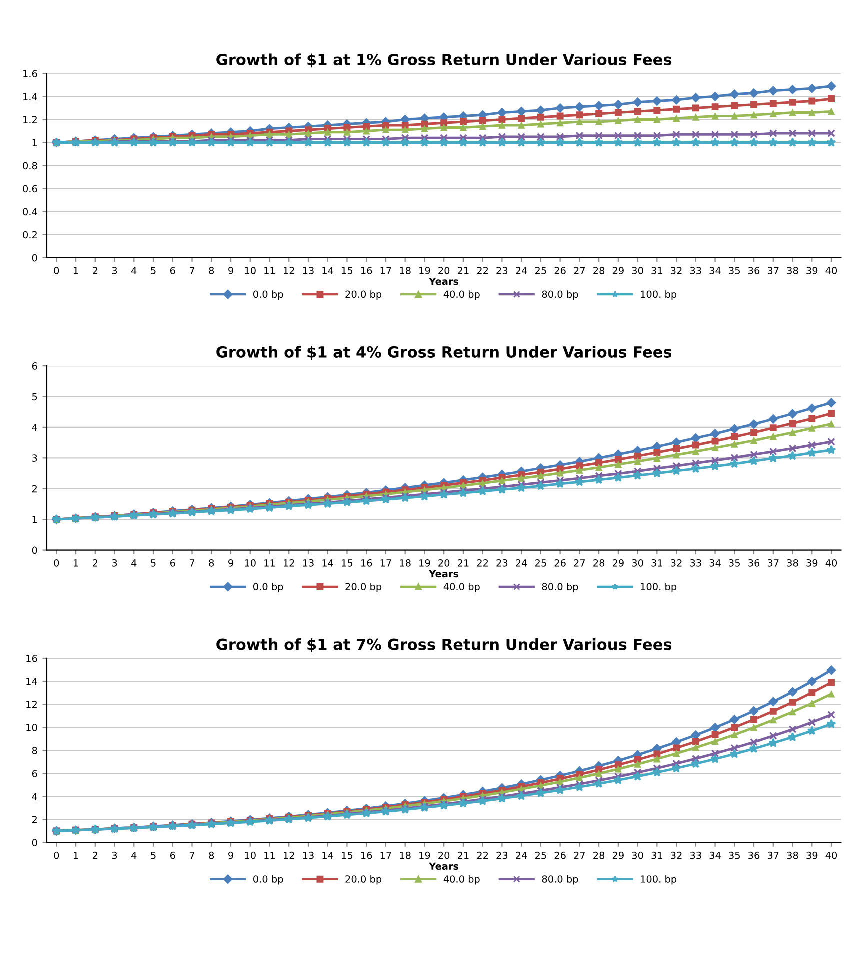  What do you see at coordinates (35, 428) in the screenshot?
I see `y-tick-label: 4` at bounding box center [35, 428].